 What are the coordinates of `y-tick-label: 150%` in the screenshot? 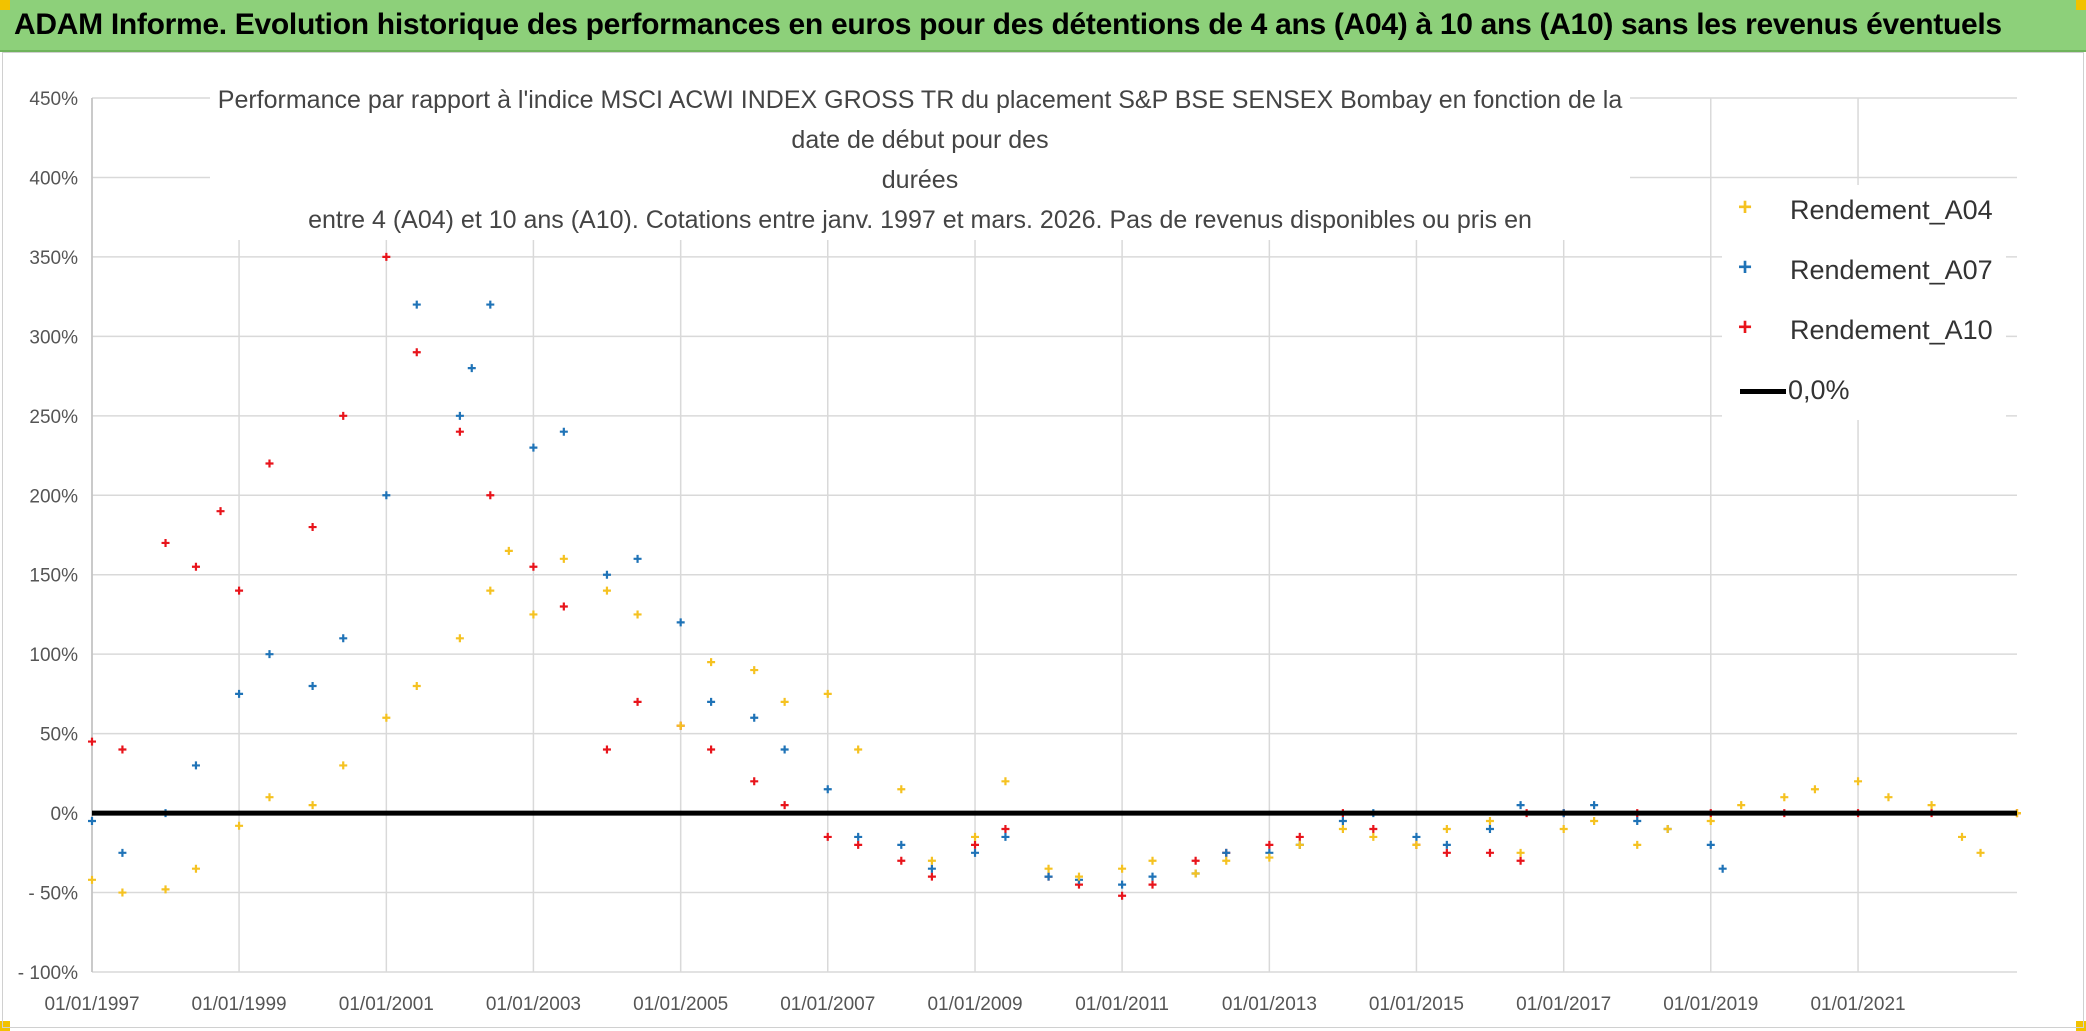 It's located at (53, 576).